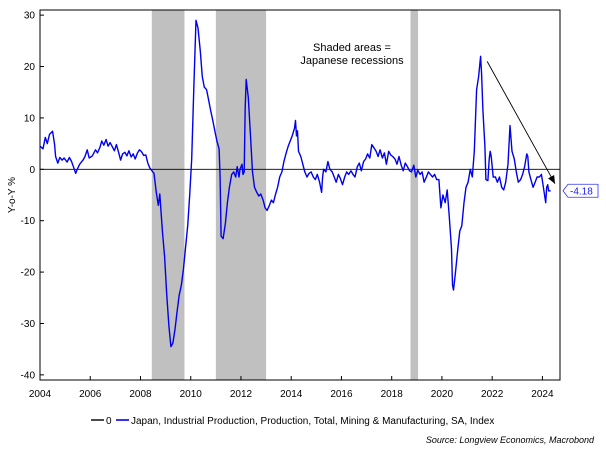  What do you see at coordinates (191, 394) in the screenshot?
I see `x-tick-label: 2010` at bounding box center [191, 394].